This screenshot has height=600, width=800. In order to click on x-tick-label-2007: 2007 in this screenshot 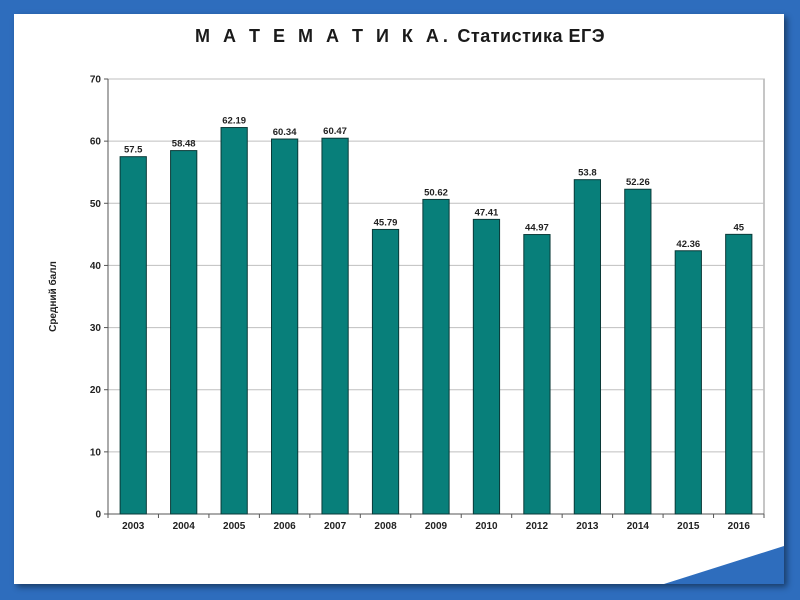, I will do `click(335, 526)`.